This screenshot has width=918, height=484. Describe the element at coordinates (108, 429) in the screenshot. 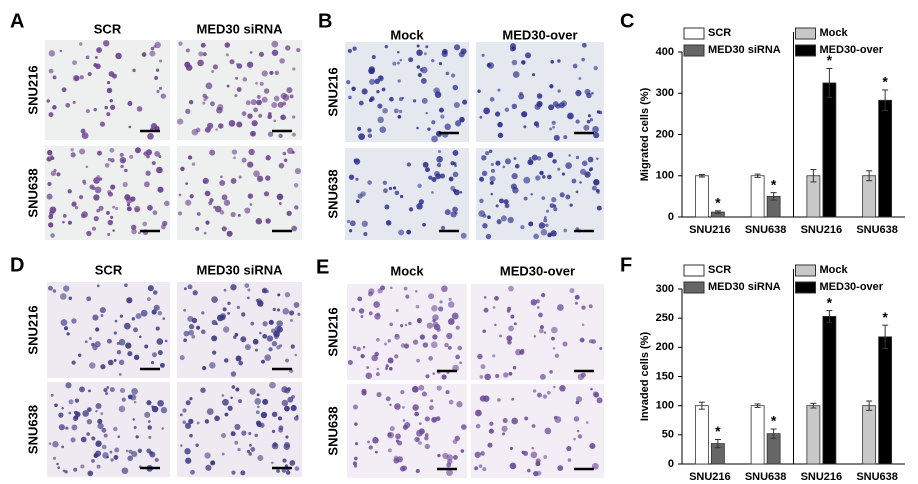

I see `micrograph` at that location.